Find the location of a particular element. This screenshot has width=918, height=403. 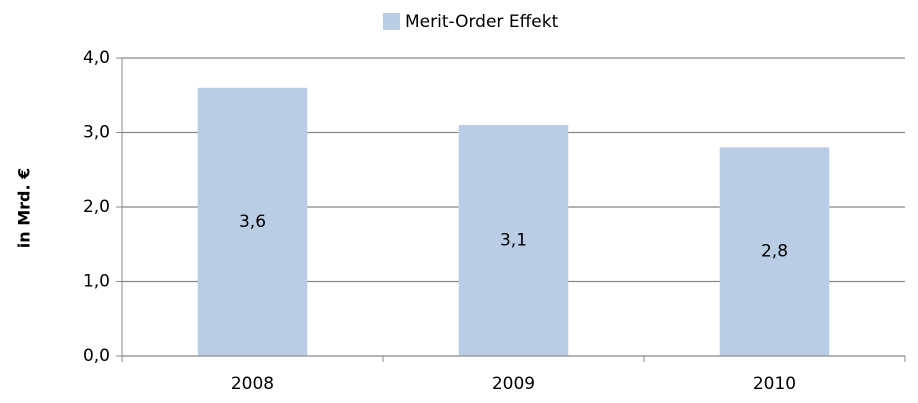

y-tick-label: 1,0 is located at coordinates (96, 282).